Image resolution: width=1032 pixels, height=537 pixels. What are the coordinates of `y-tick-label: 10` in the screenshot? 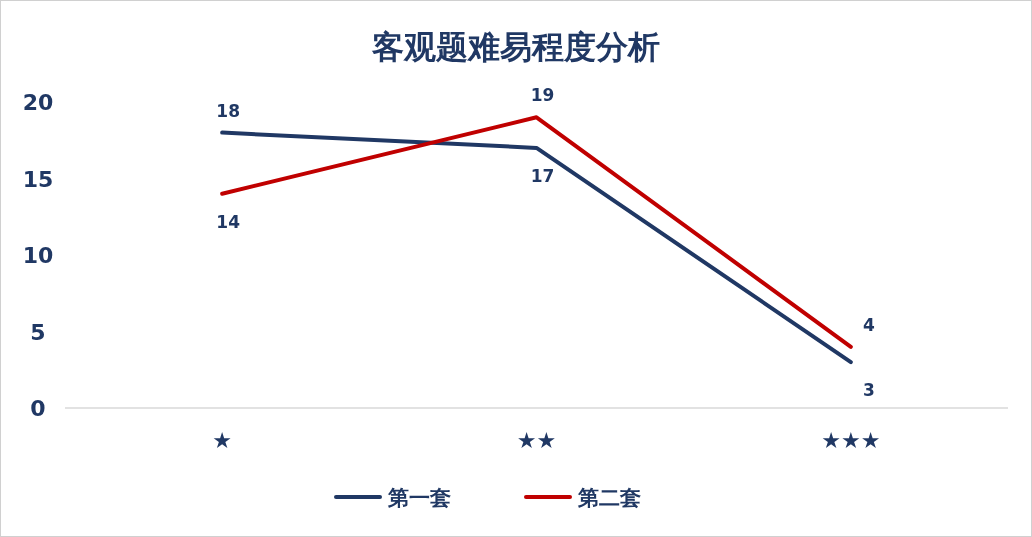 It's located at (38, 255).